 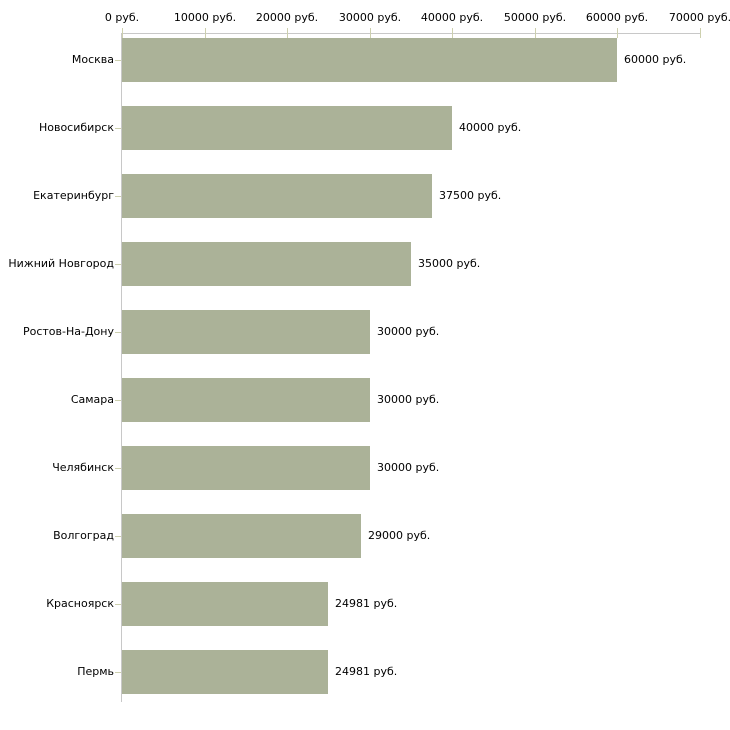 What do you see at coordinates (95, 671) in the screenshot?
I see `category-label: Пермь` at bounding box center [95, 671].